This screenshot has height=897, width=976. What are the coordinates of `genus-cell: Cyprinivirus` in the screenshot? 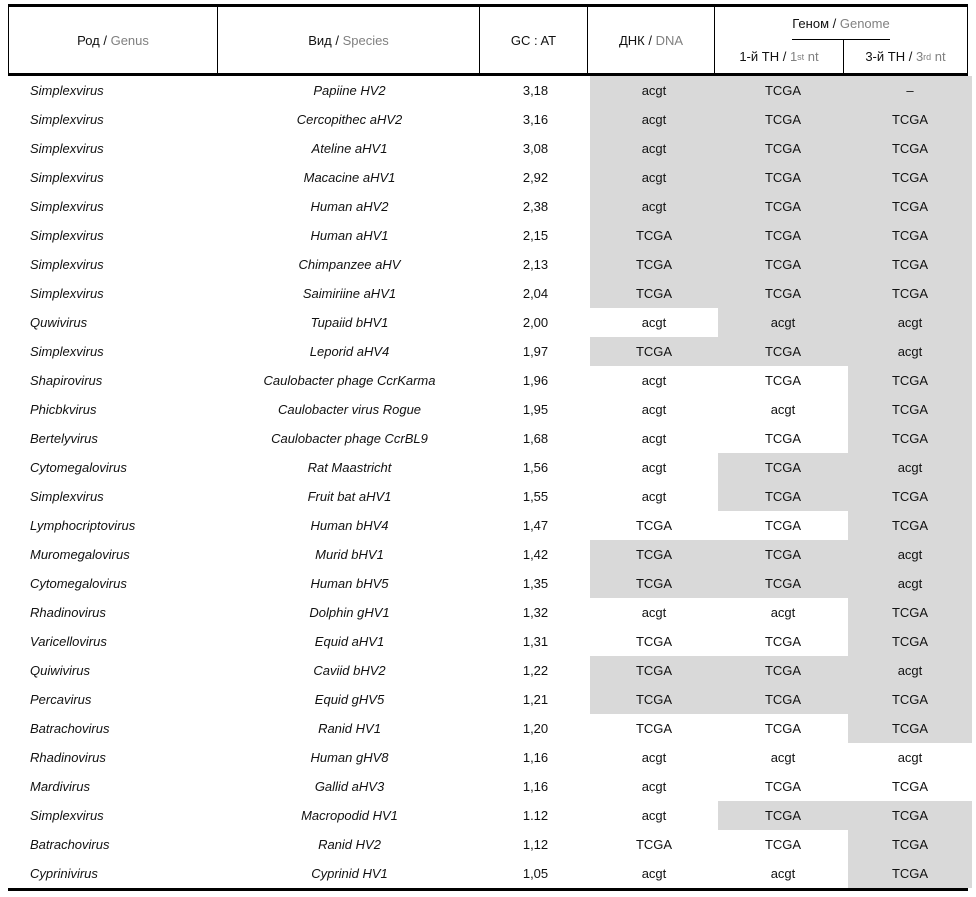 It's located at (64, 873).